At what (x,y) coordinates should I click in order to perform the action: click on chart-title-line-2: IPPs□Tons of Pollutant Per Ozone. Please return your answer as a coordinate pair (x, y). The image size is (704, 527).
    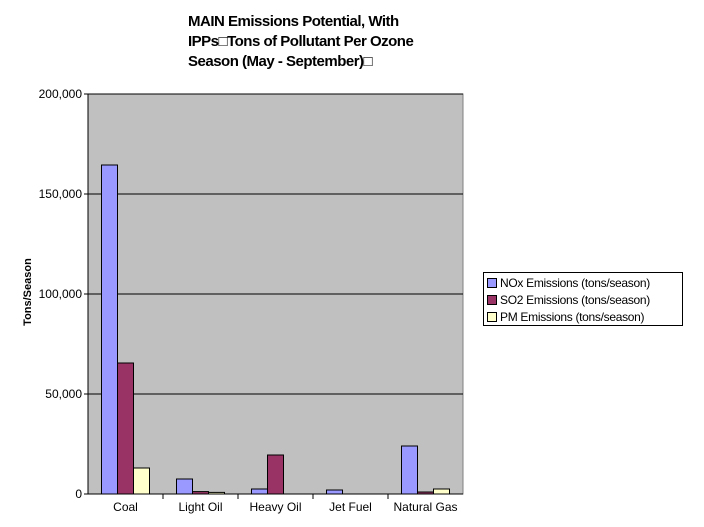
    Looking at the image, I should click on (301, 41).